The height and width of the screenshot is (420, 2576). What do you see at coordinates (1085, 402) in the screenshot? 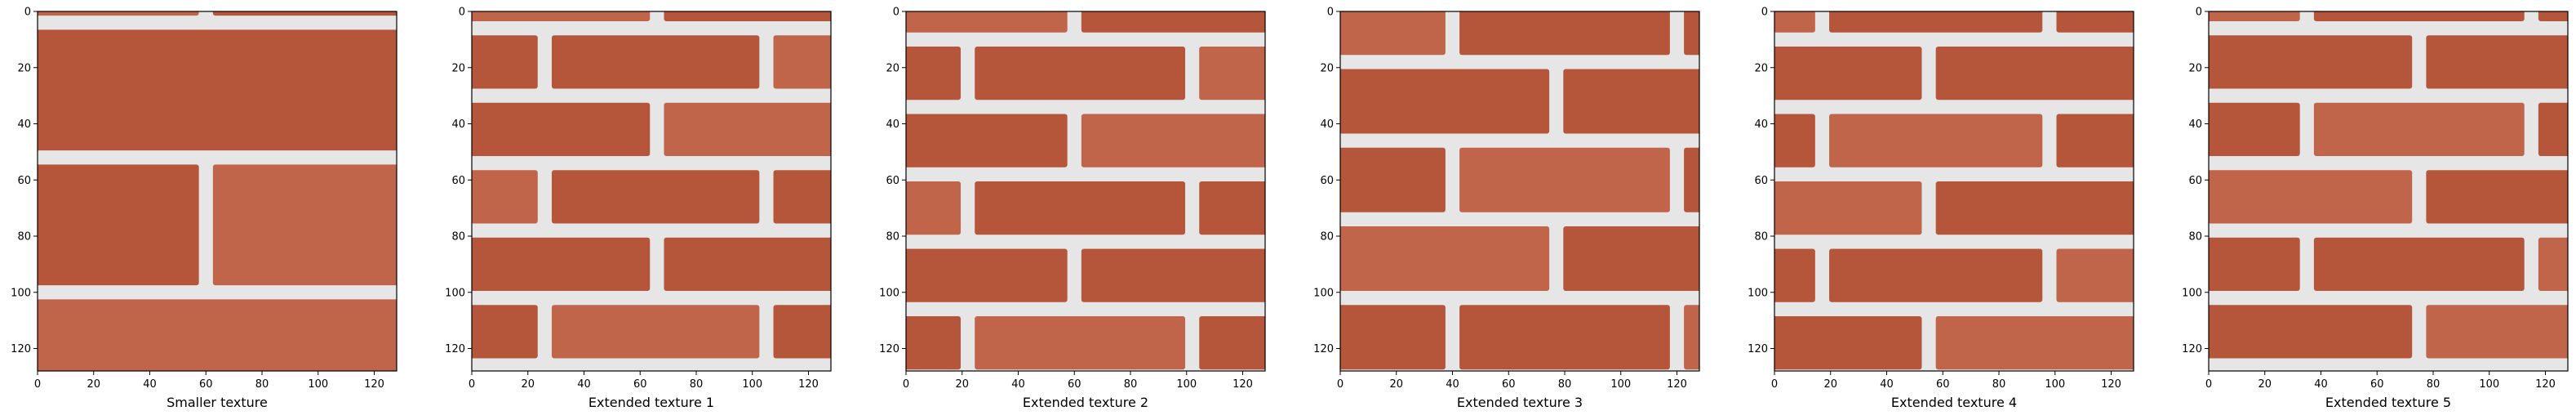
I see `panel-caption: Extended texture 2` at bounding box center [1085, 402].